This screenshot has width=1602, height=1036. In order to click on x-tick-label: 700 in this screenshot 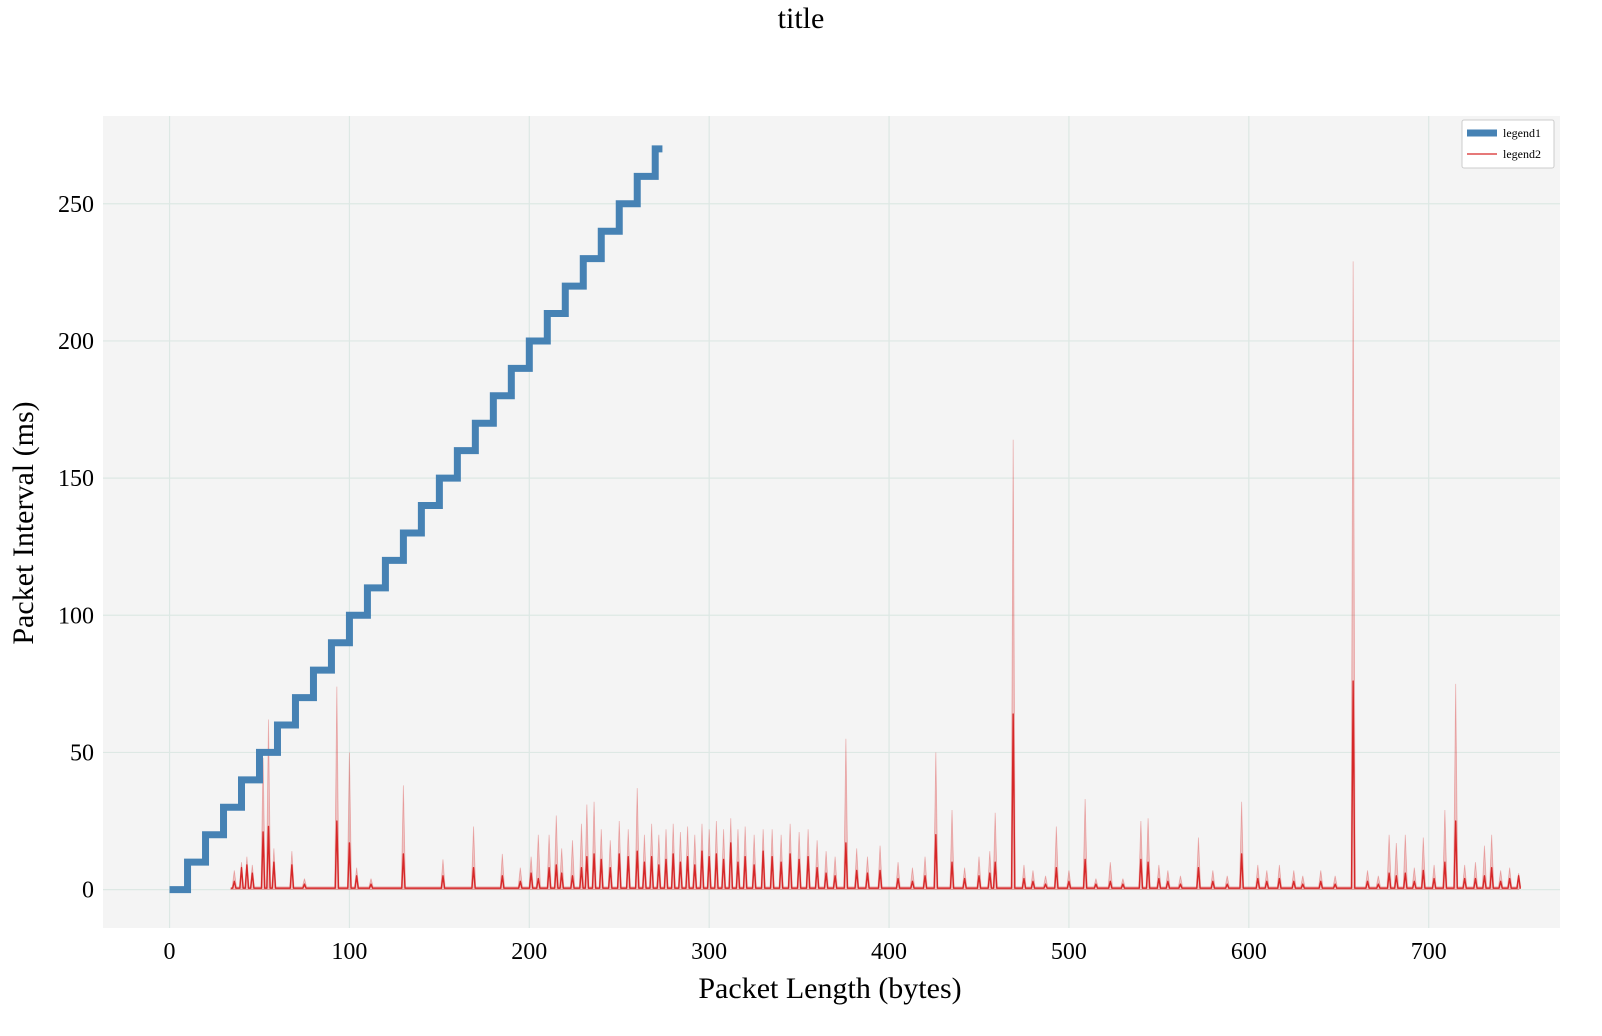, I will do `click(1429, 952)`.